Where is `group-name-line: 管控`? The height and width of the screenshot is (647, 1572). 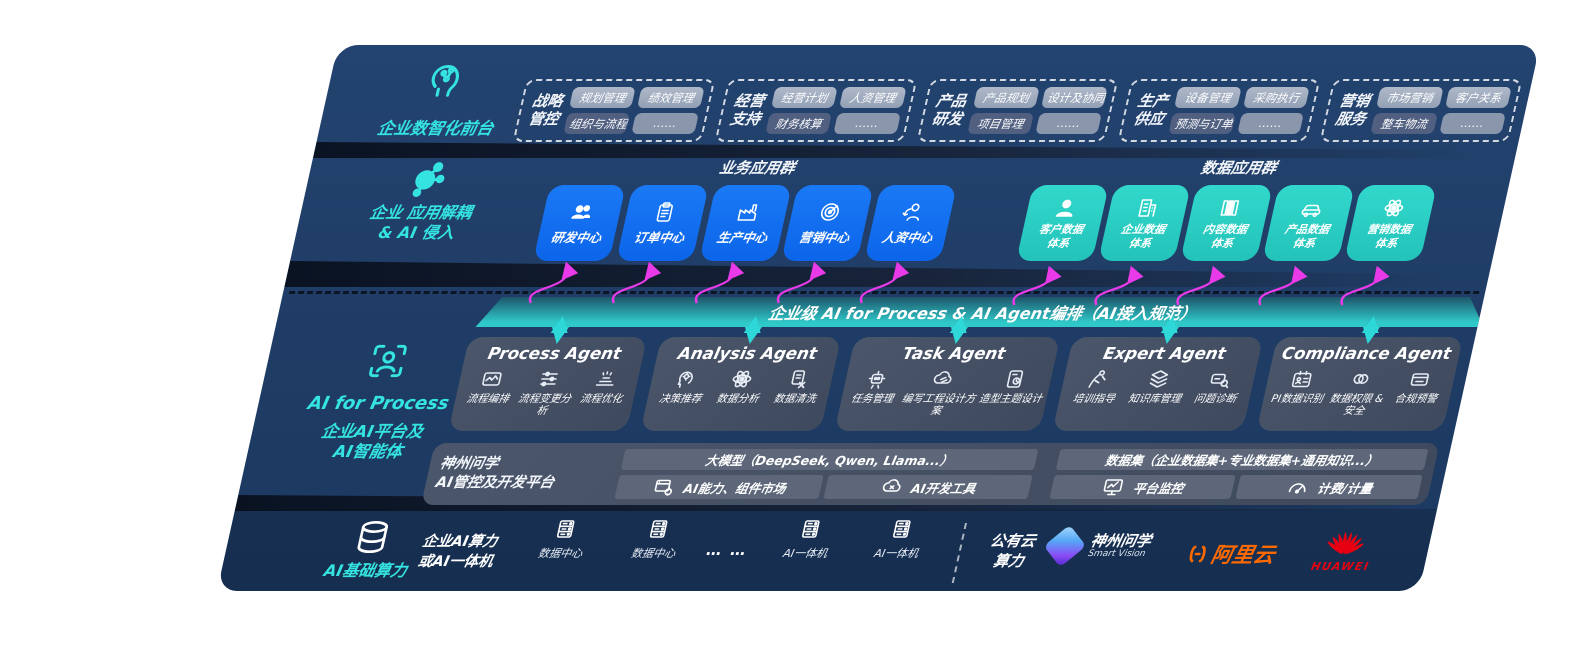 group-name-line: 管控 is located at coordinates (543, 118).